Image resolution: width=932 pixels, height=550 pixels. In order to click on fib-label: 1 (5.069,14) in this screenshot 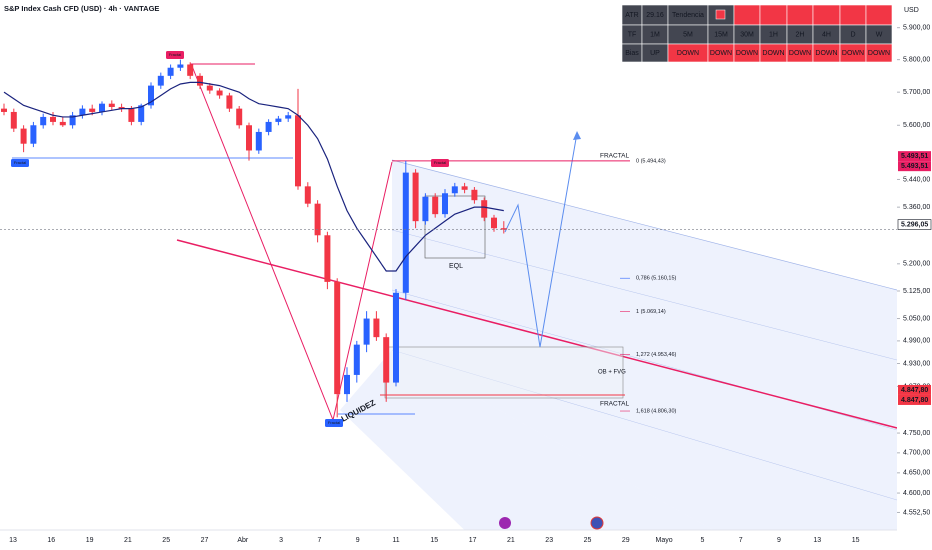, I will do `click(651, 312)`.